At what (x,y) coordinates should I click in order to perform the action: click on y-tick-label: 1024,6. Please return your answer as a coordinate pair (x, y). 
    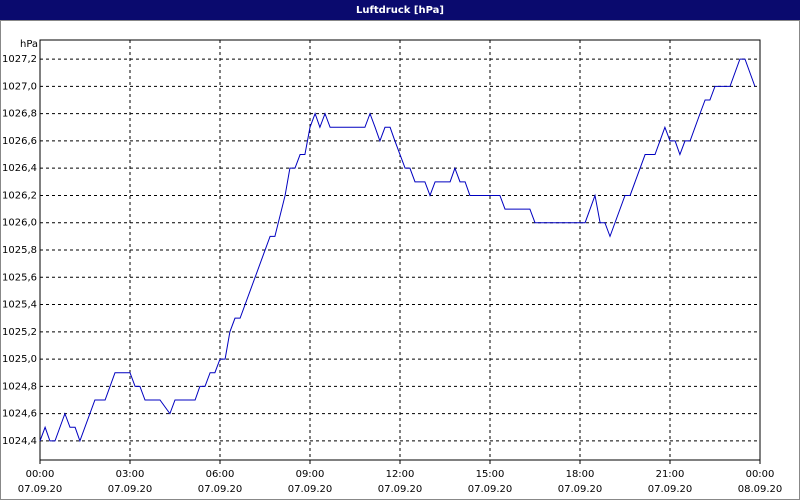
    Looking at the image, I should click on (19, 414).